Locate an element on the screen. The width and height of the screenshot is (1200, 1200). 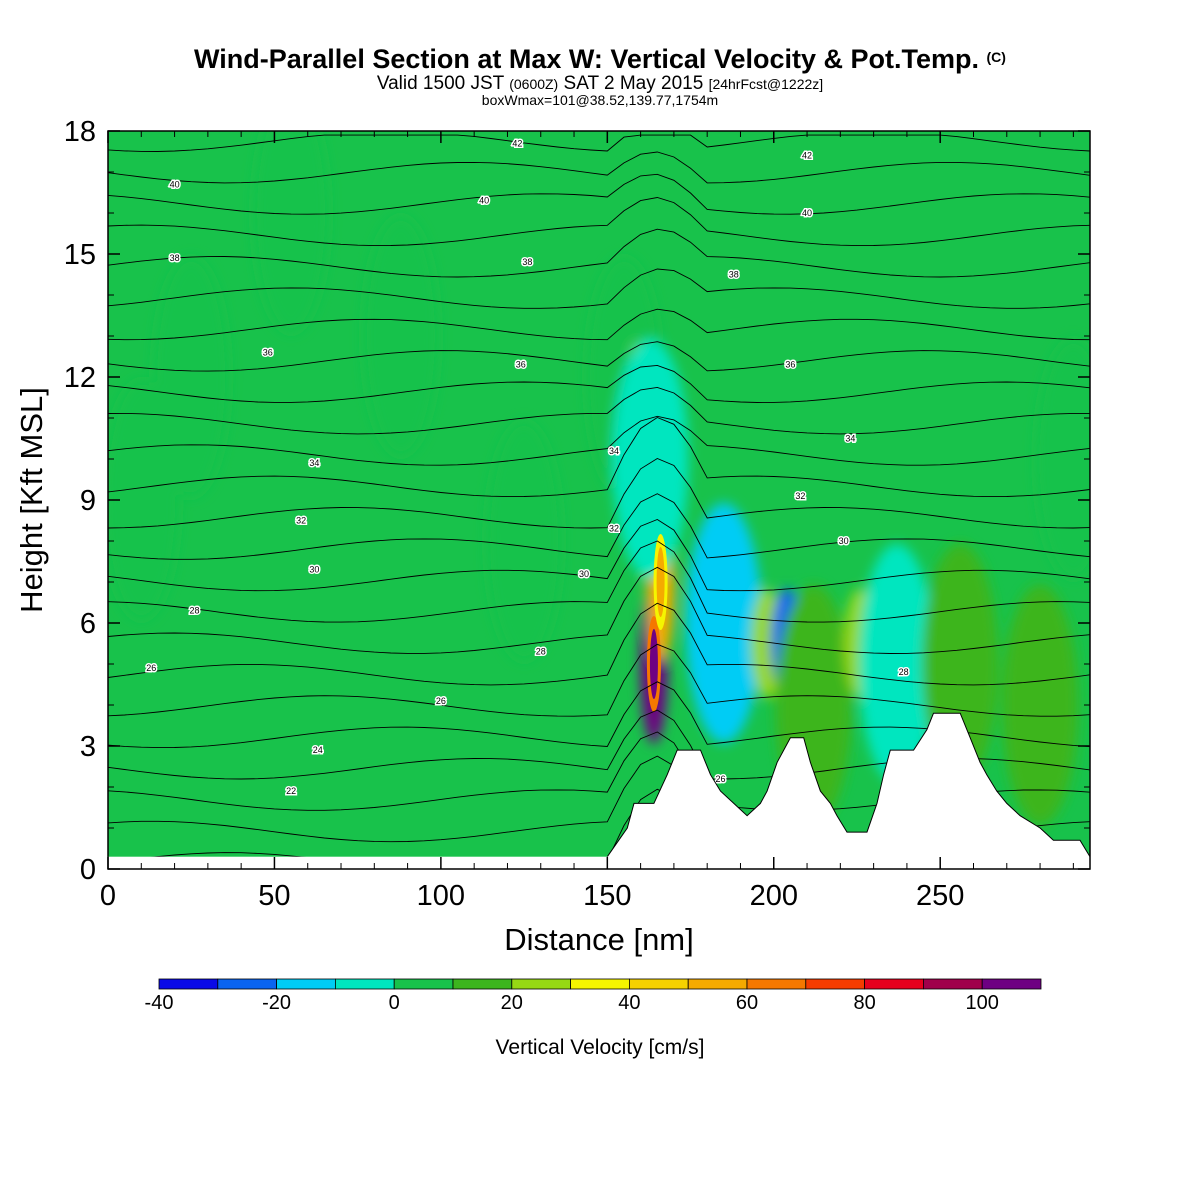
theta-label: 22 is located at coordinates (291, 791).